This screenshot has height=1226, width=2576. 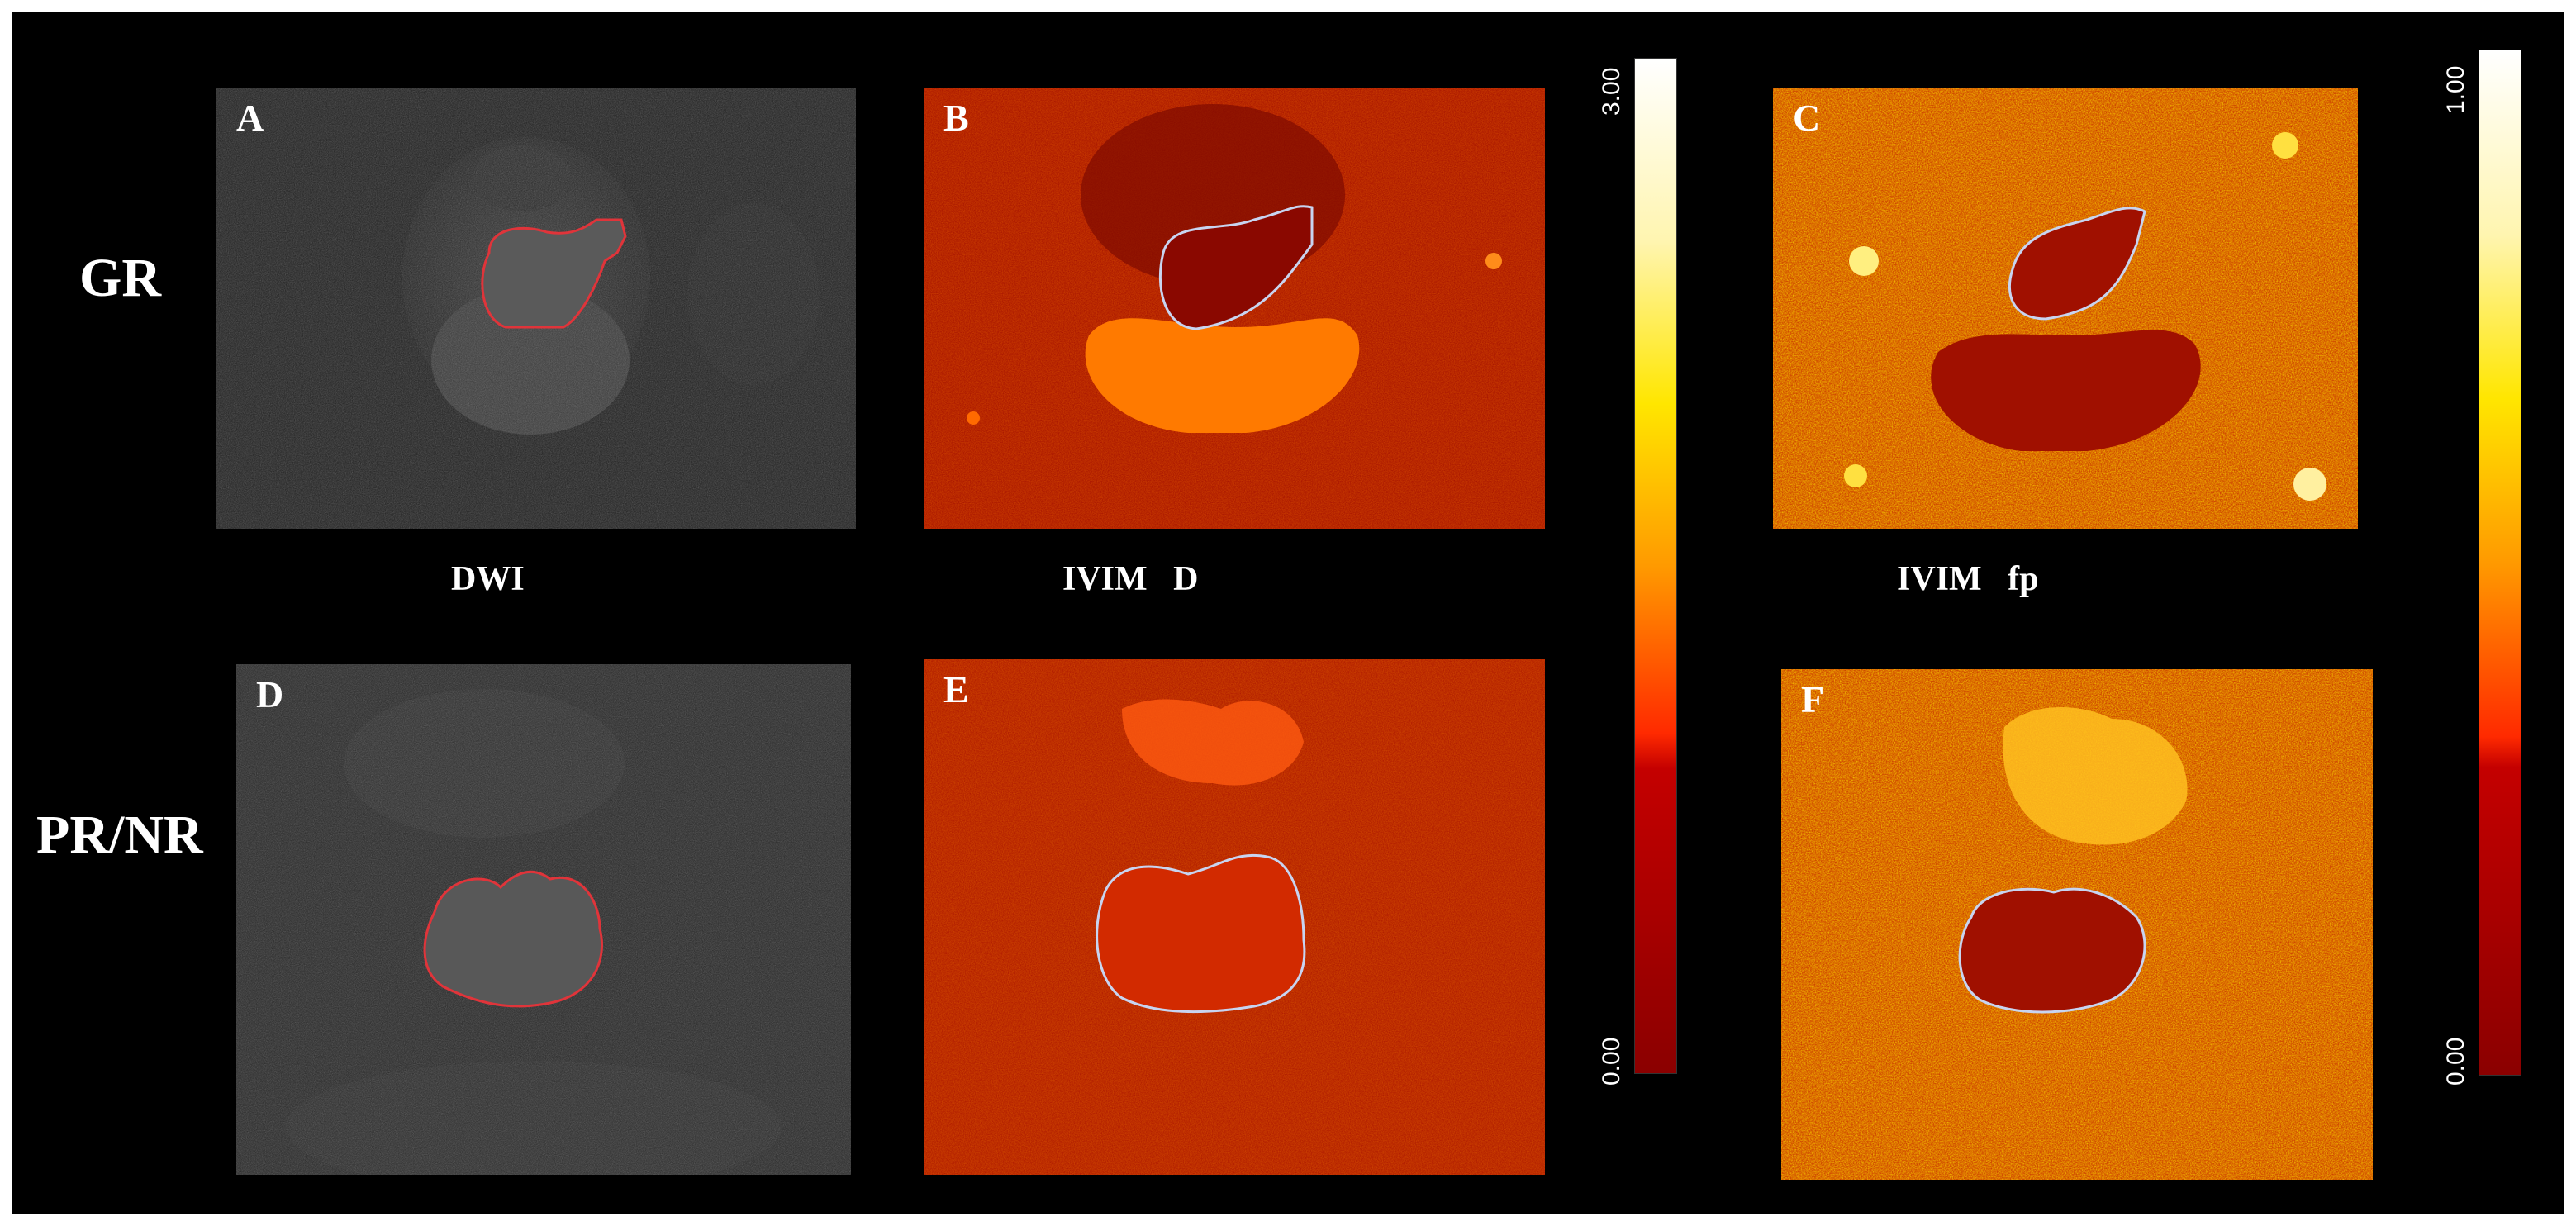 I want to click on column-label-ivim-d: IVIM D, so click(x=1130, y=579).